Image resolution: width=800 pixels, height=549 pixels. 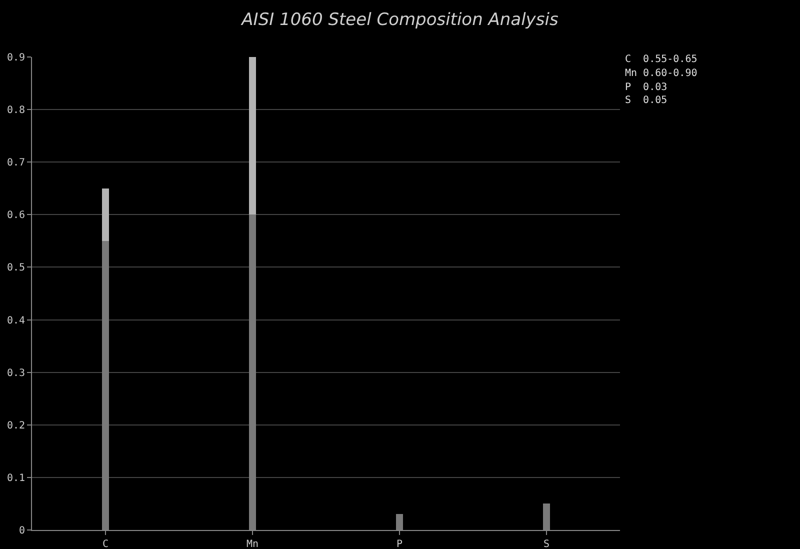 I want to click on text: S 0.05, so click(x=646, y=100).